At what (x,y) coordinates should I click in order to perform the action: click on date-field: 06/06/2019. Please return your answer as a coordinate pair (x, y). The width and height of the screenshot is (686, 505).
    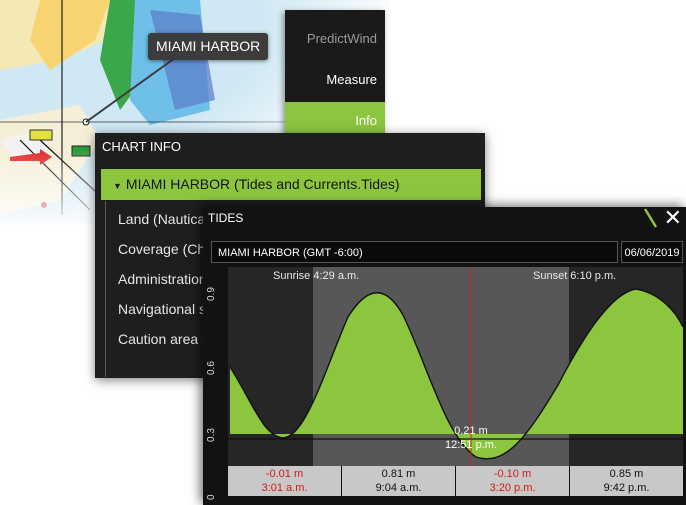
    Looking at the image, I should click on (652, 252).